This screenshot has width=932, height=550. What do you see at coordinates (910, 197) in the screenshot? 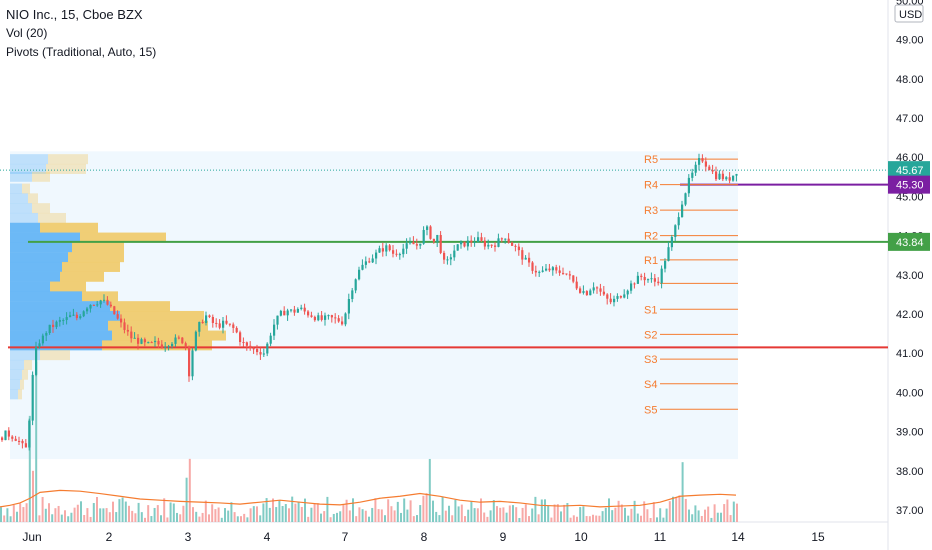
I see `y-tick-label: 45.00` at bounding box center [910, 197].